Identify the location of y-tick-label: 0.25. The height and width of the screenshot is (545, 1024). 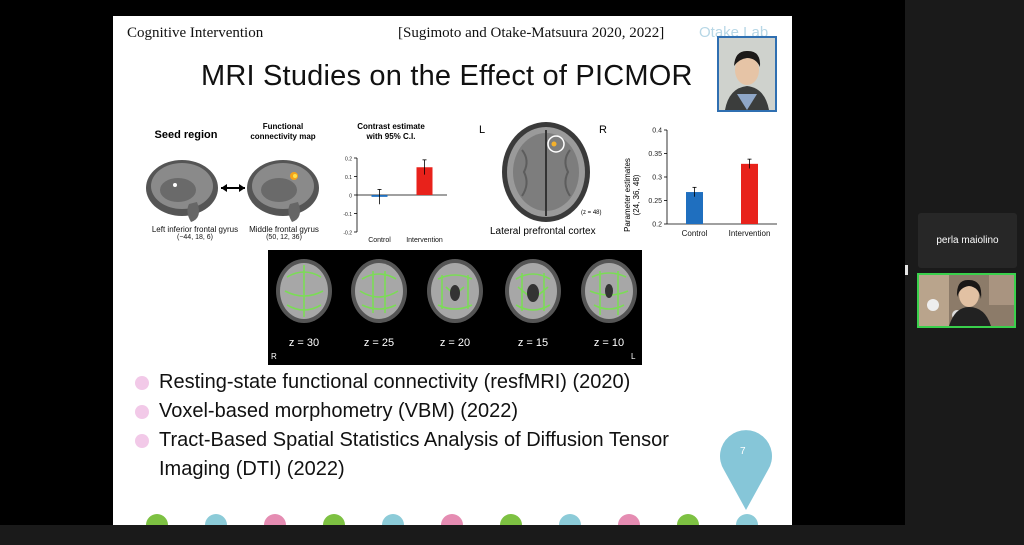
(655, 201).